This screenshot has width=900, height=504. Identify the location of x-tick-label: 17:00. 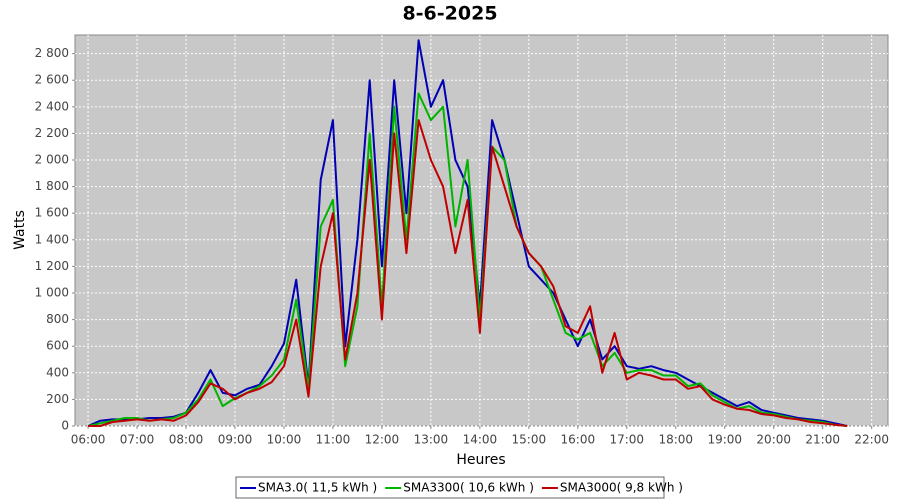
(626, 440).